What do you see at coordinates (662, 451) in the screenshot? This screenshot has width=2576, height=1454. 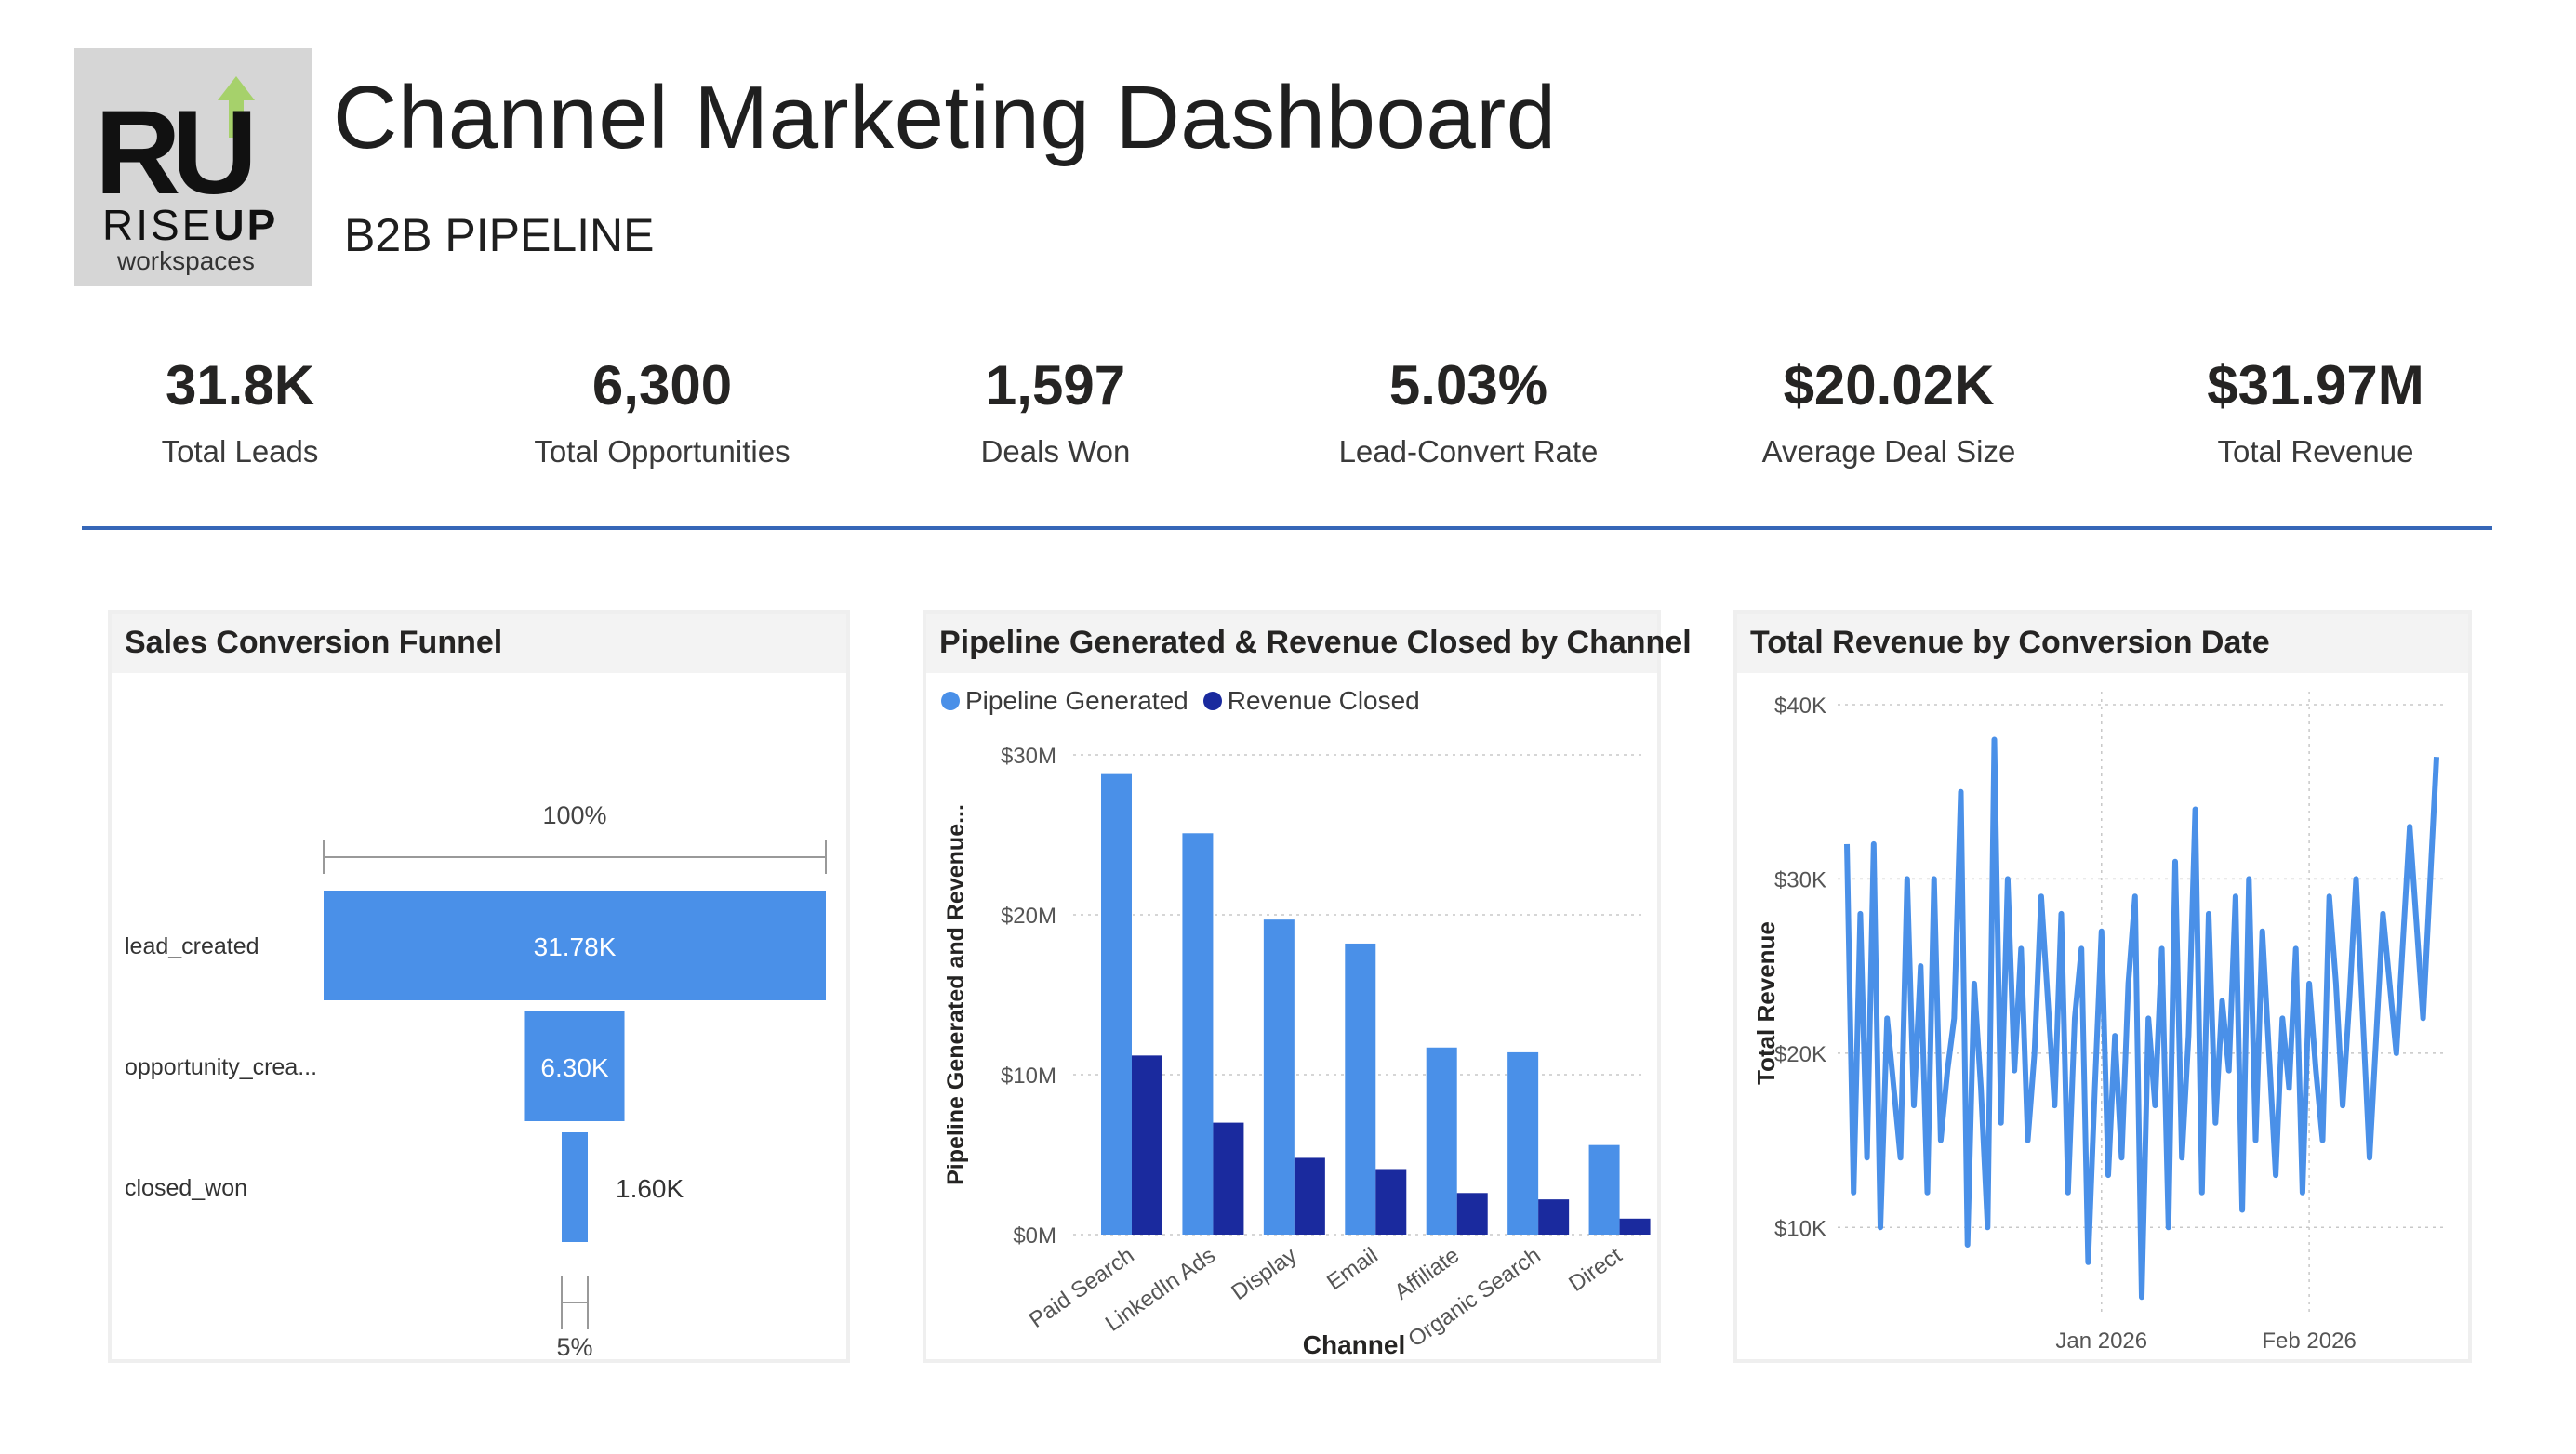 I see `kpi-label: Total Opportunities` at bounding box center [662, 451].